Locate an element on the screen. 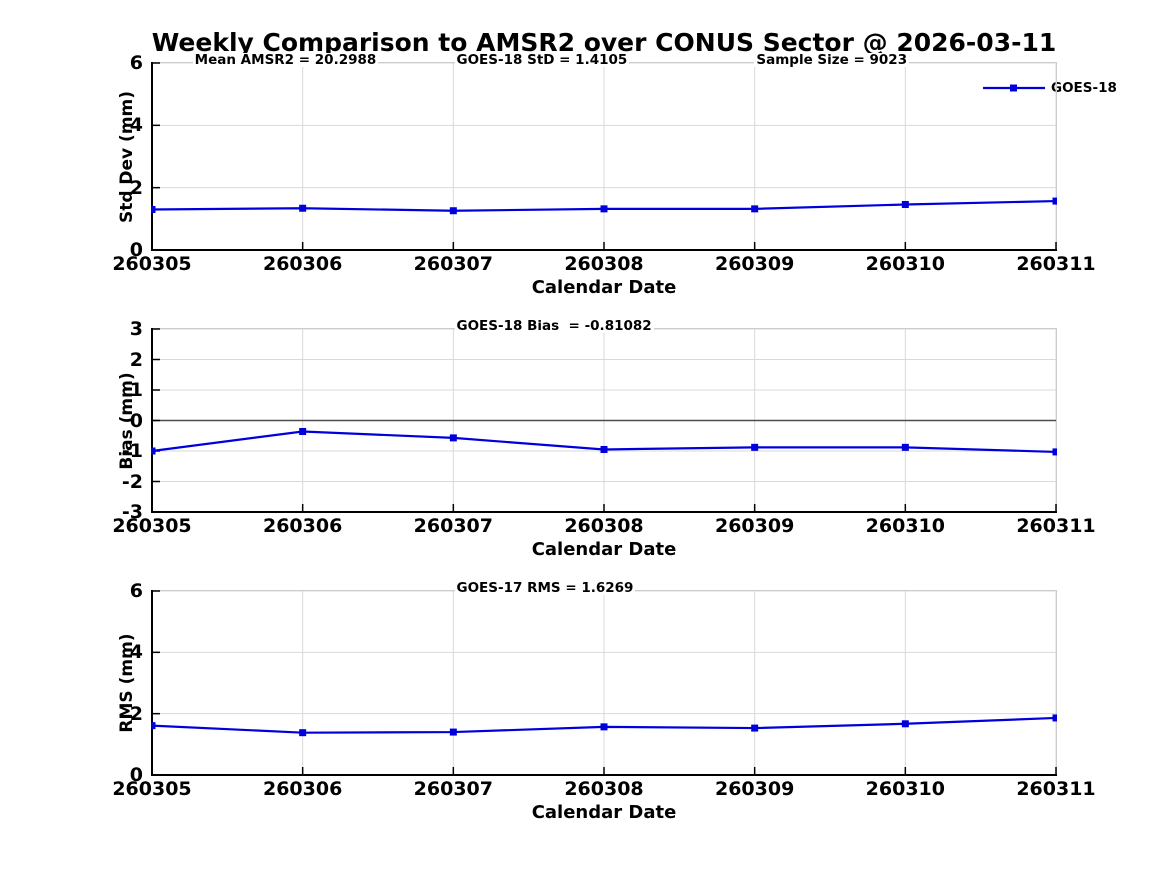  y-tick-label: 1 is located at coordinates (136, 390).